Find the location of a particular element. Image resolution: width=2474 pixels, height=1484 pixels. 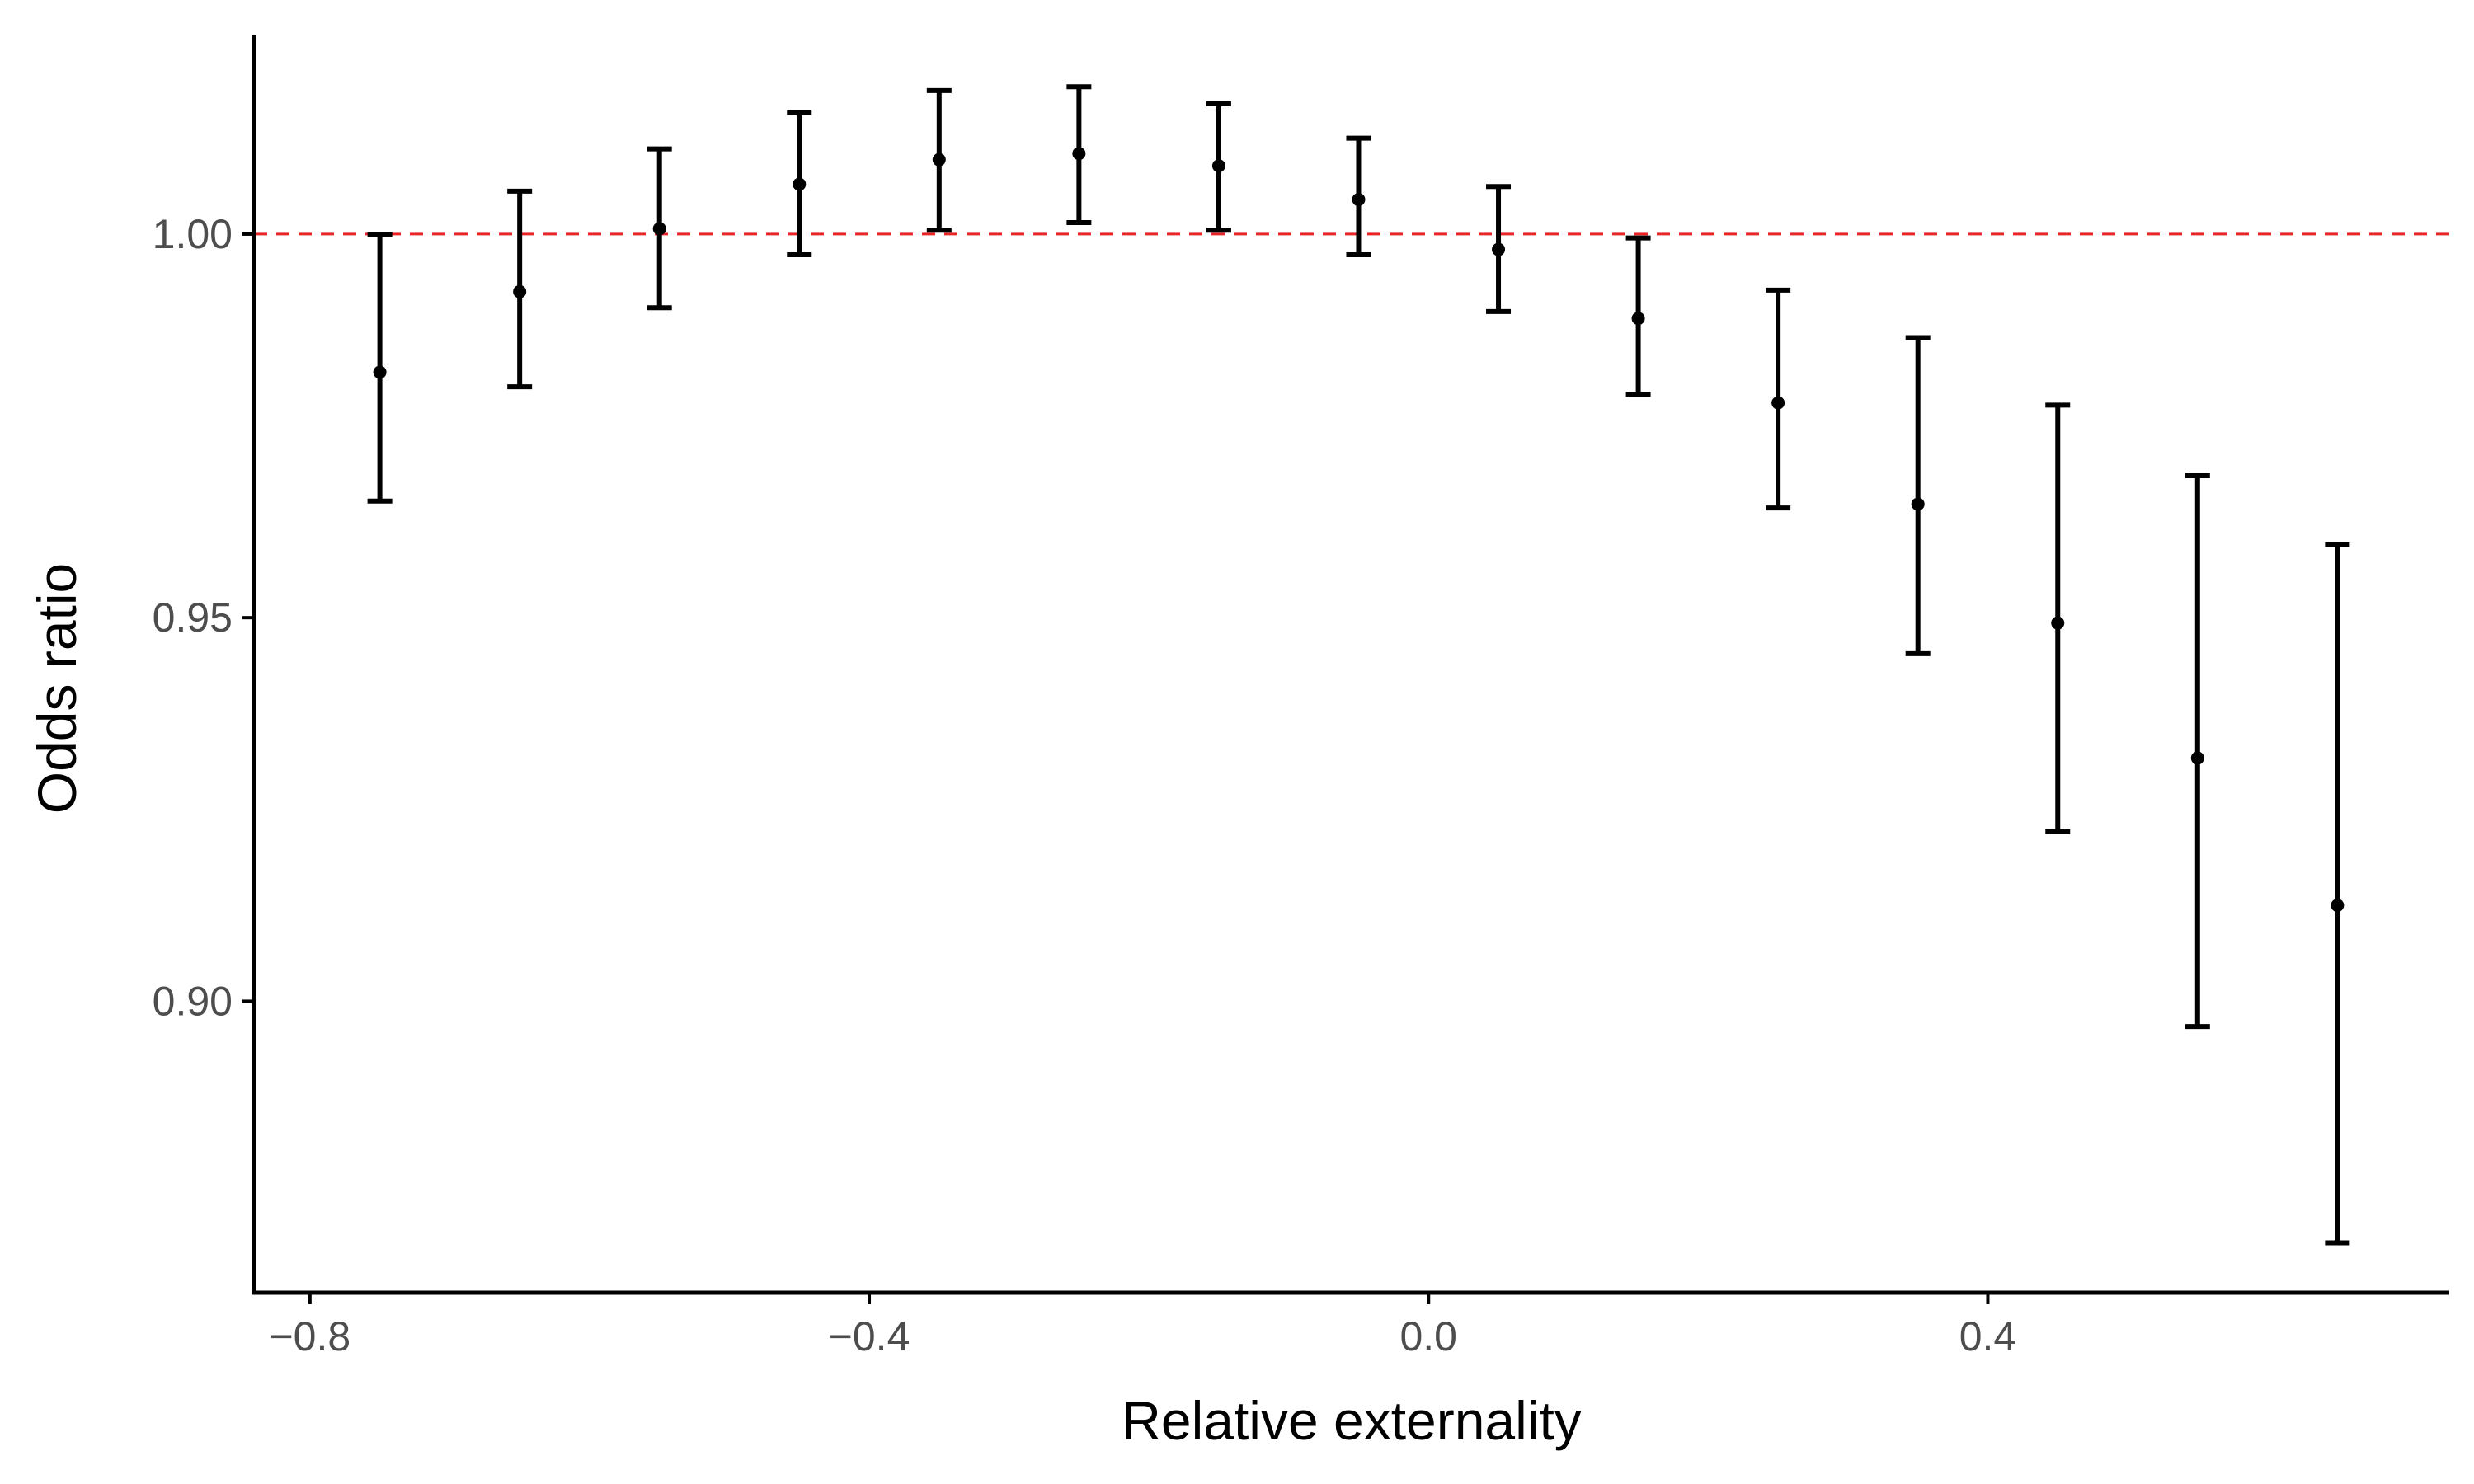

x-tick-label: −0.8 is located at coordinates (309, 1336).